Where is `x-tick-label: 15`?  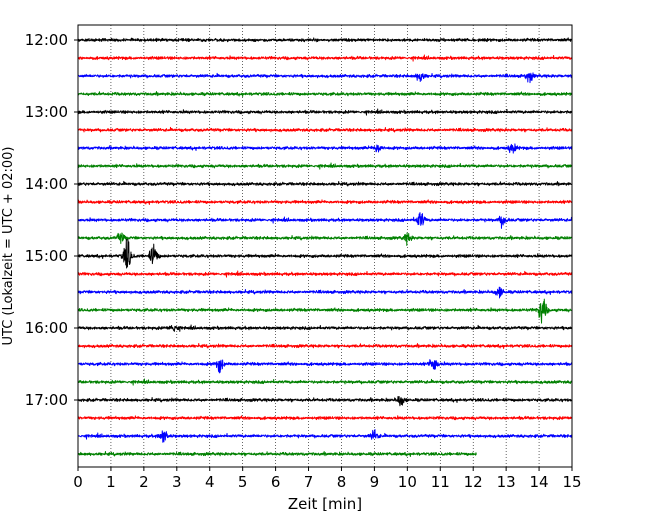
x-tick-label: 15 is located at coordinates (571, 482).